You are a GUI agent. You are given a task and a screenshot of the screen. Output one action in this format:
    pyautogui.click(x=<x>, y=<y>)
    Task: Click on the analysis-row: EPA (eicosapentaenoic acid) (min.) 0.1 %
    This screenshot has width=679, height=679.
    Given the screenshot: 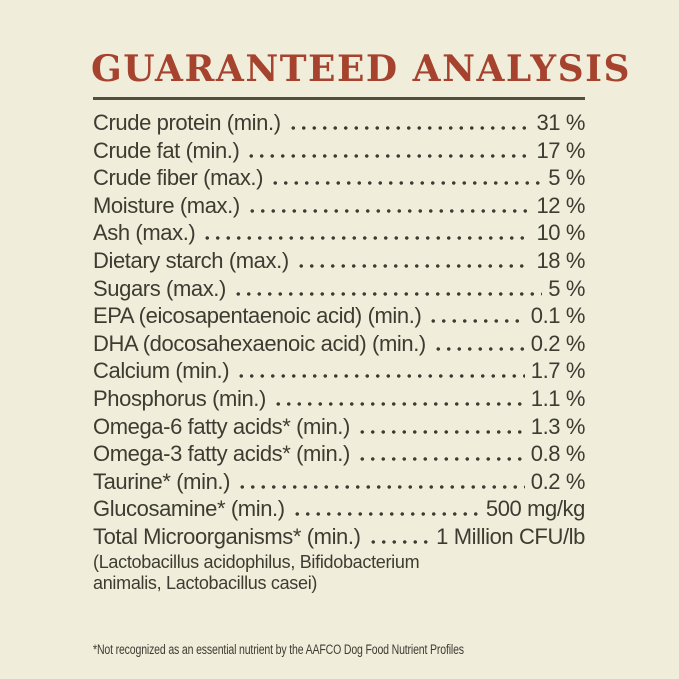 What is the action you would take?
    pyautogui.click(x=339, y=317)
    